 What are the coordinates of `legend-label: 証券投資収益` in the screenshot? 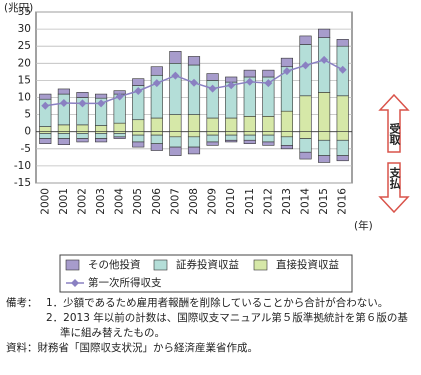 It's located at (207, 264).